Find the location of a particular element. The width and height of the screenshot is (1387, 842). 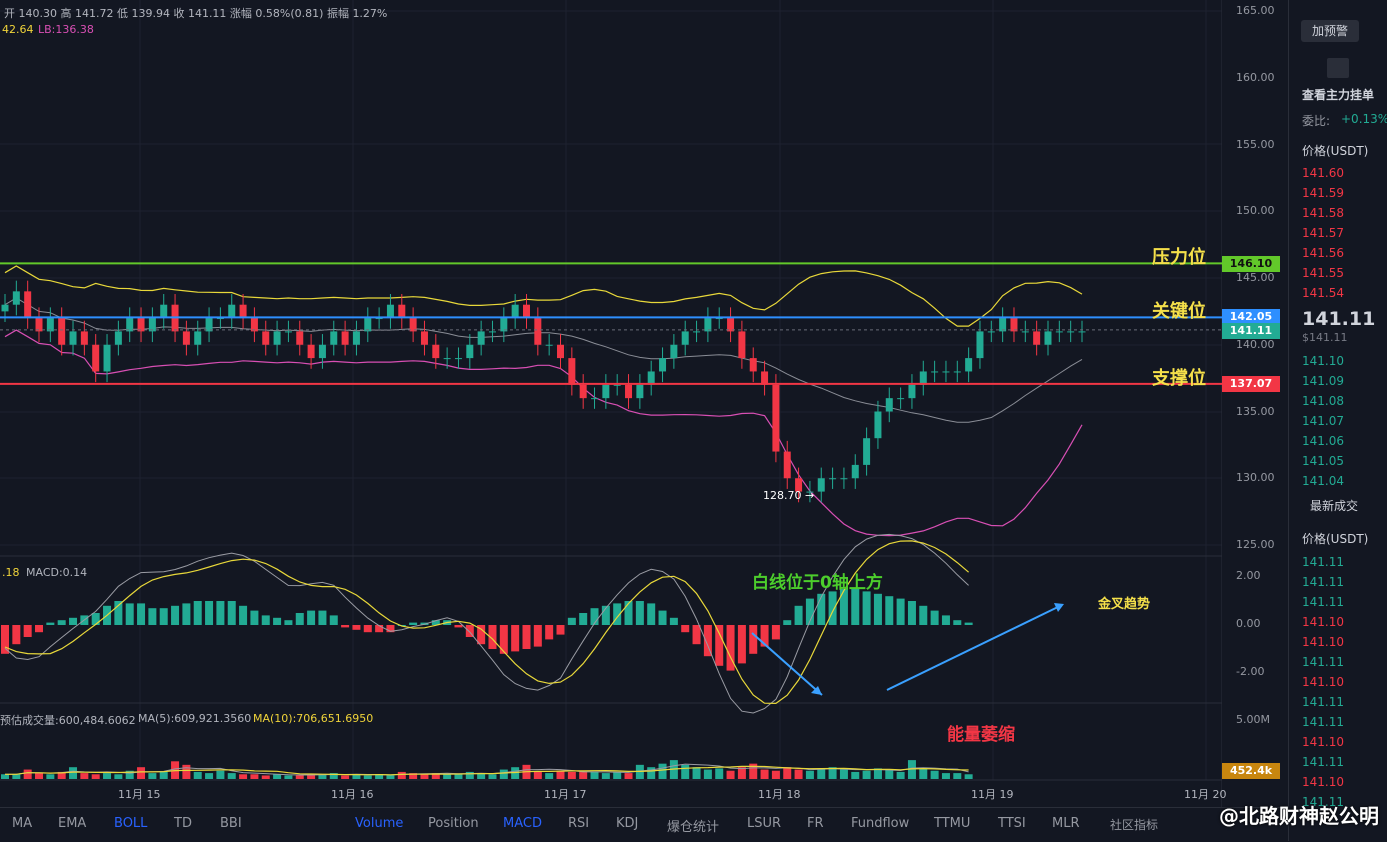

tab-liquidation: 爆仓统计 is located at coordinates (693, 827).